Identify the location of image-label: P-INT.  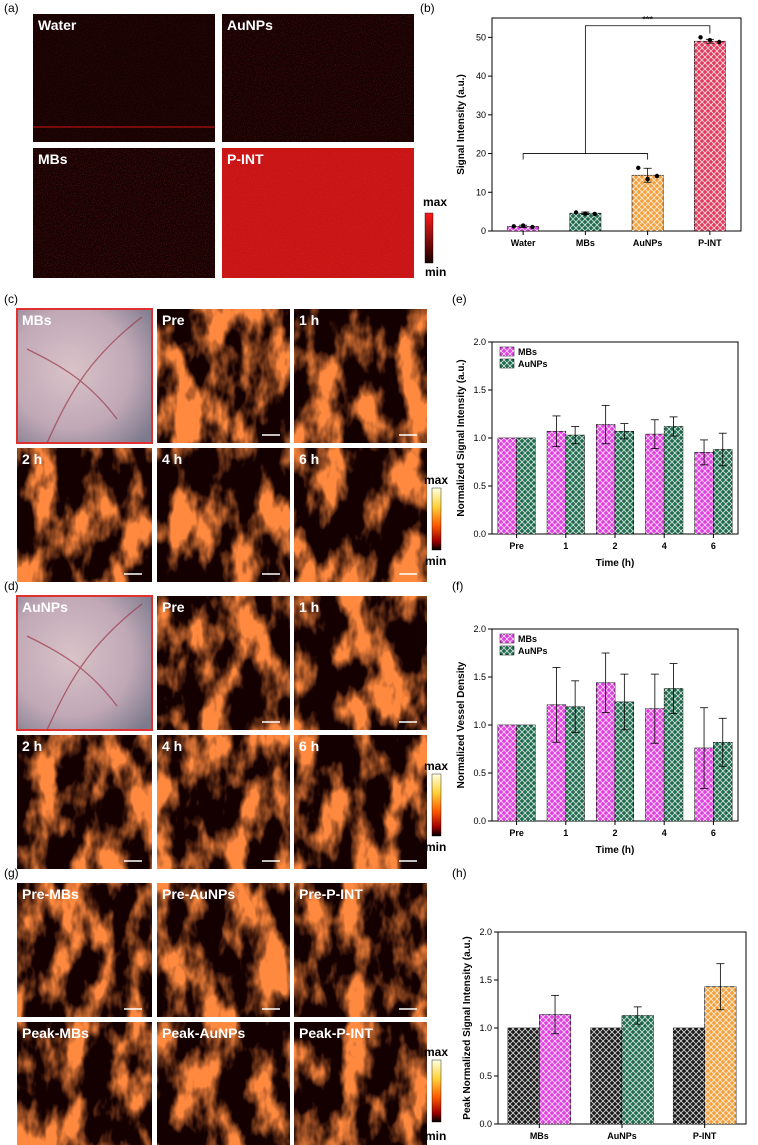
(245, 159).